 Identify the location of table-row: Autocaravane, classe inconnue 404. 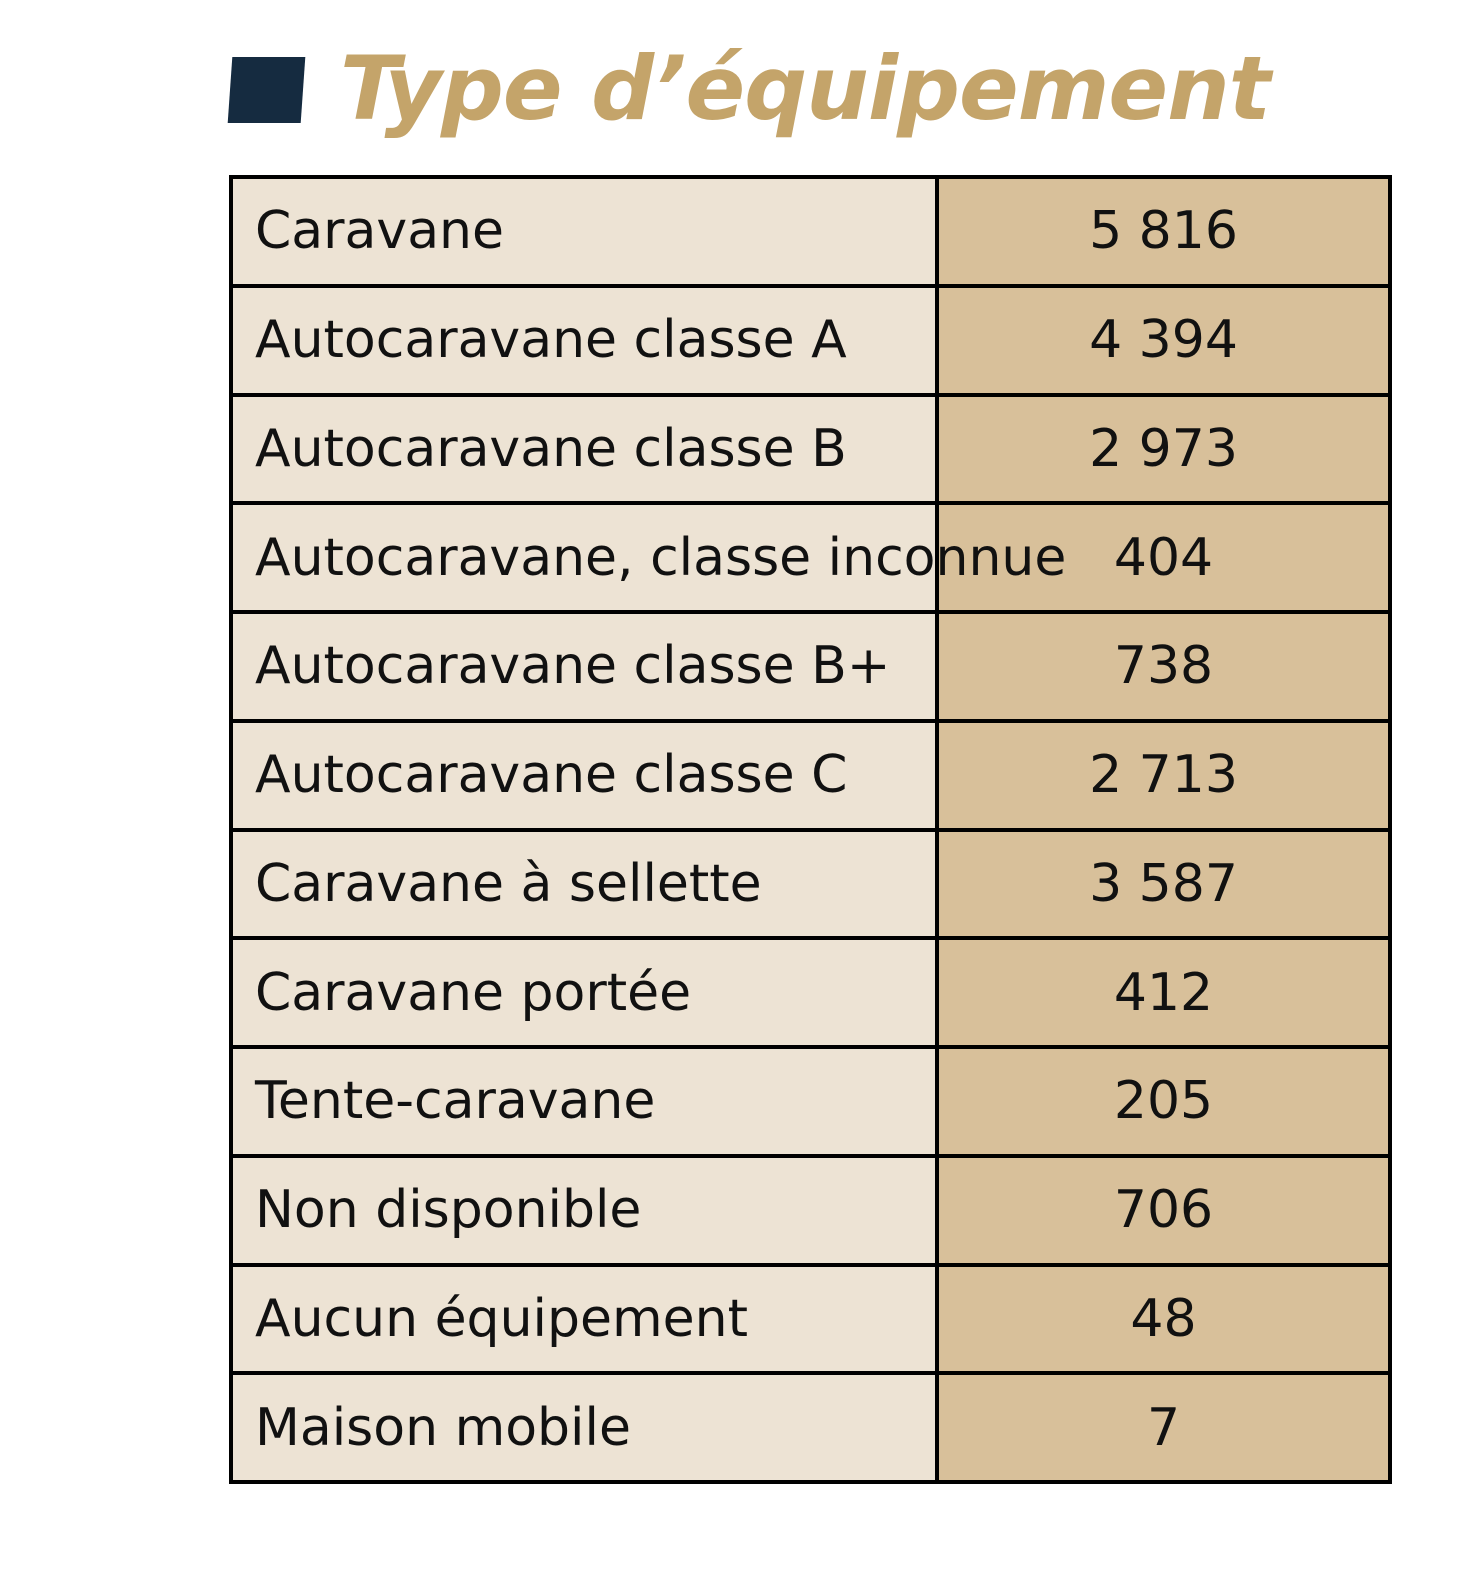
(810, 557).